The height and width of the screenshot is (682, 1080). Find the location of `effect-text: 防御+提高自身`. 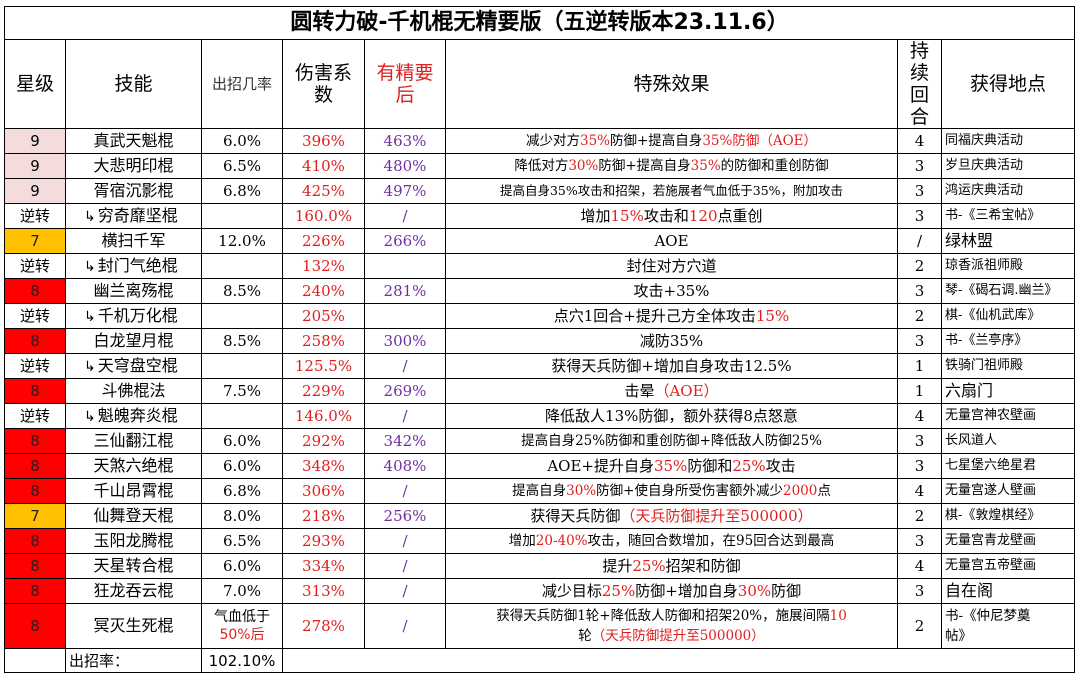

effect-text: 防御+提高自身 is located at coordinates (644, 166).